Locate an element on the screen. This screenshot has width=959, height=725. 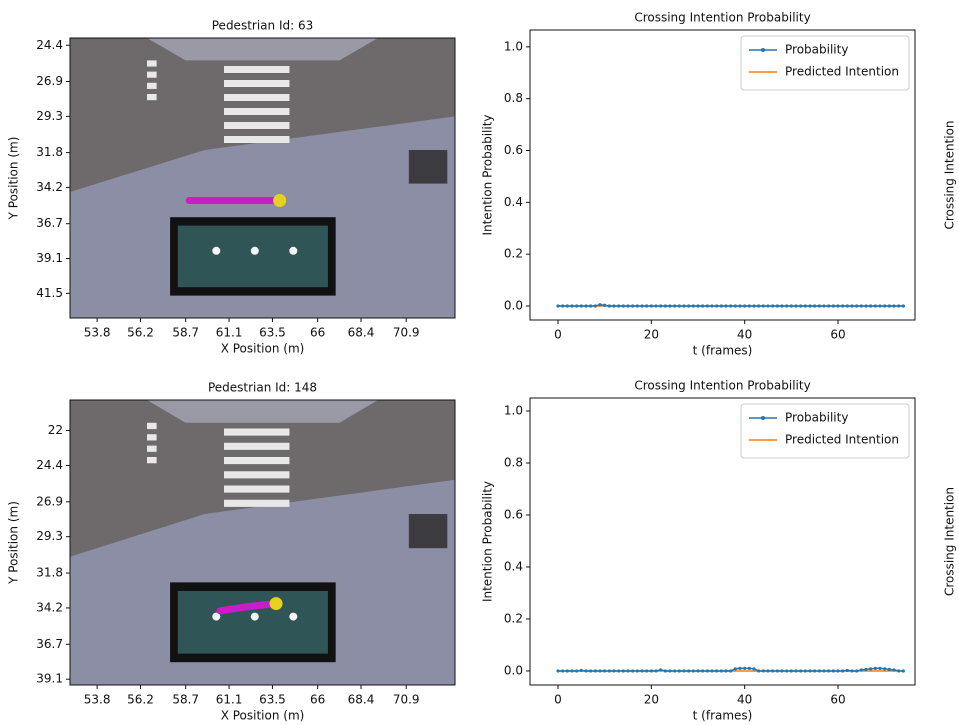
y-tick-label: 39.1 is located at coordinates (49, 258).